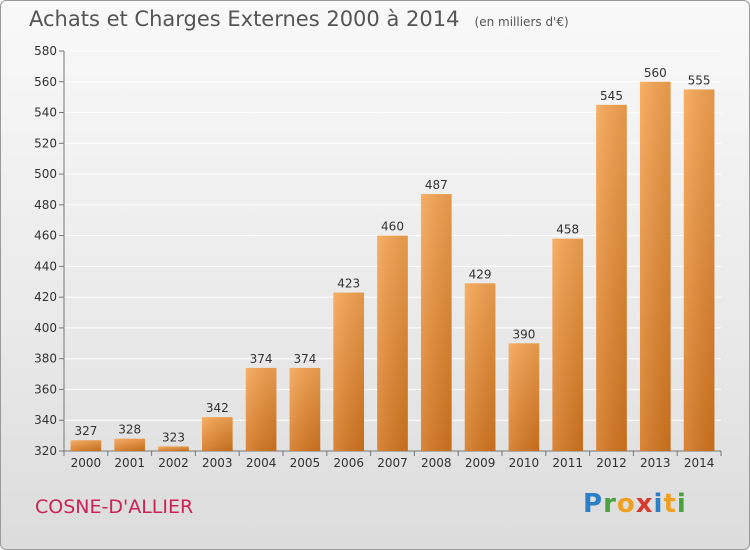 The image size is (750, 550). I want to click on y-tick-label: 440, so click(45, 266).